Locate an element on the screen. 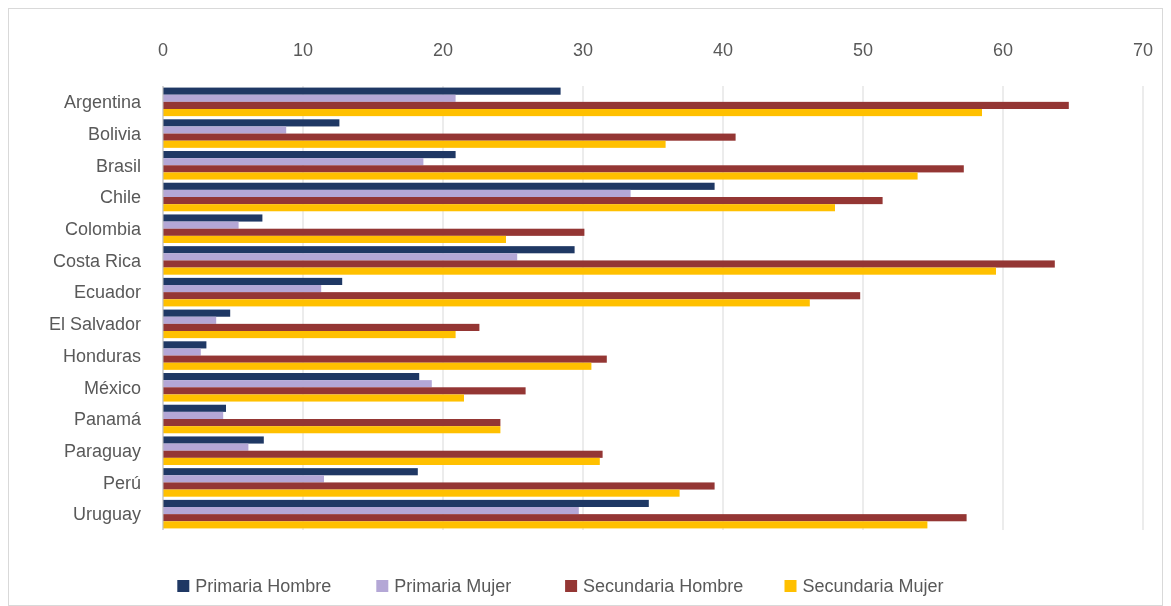  y-tick-label: Uruguay is located at coordinates (106, 514).